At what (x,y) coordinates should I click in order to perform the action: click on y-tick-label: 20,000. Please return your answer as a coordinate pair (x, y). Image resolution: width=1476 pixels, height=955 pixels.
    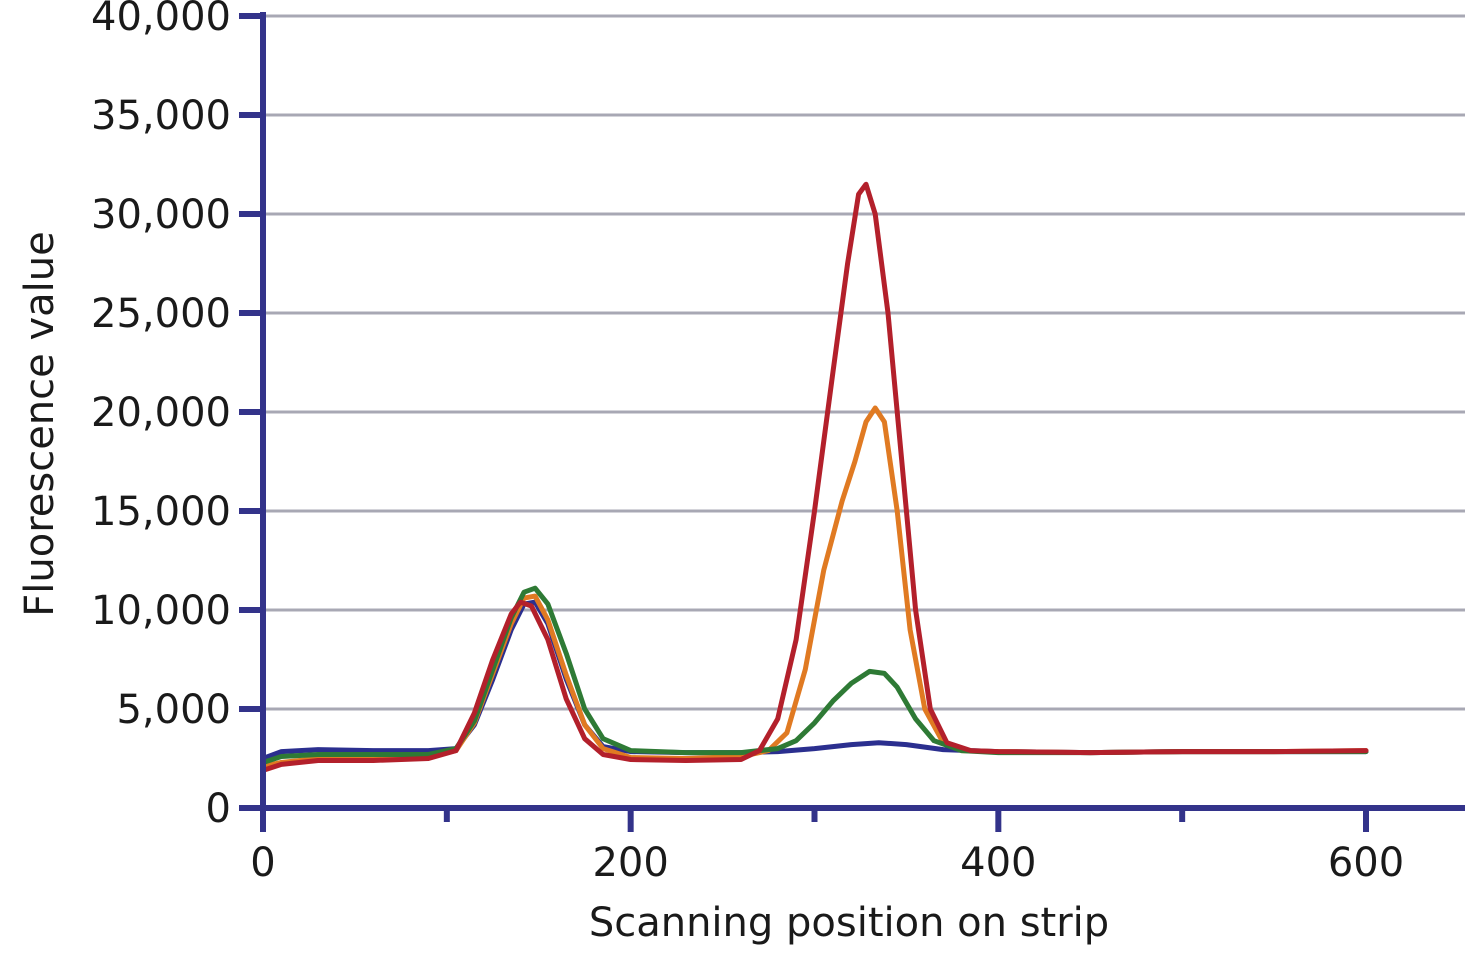
    Looking at the image, I should click on (161, 413).